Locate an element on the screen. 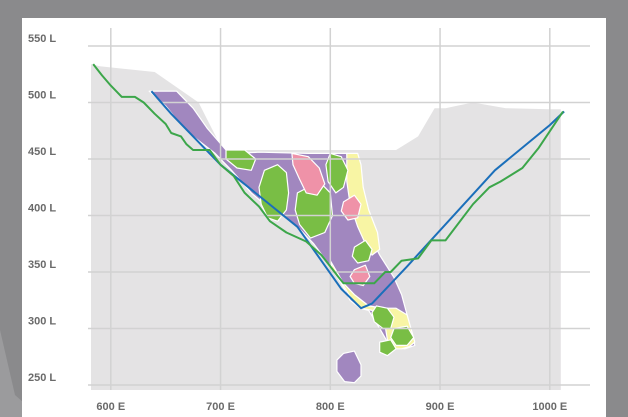 The image size is (628, 417). x-axis-ticks: 600 E 700 E 800 E 900 E 1000 E is located at coordinates (331, 407).